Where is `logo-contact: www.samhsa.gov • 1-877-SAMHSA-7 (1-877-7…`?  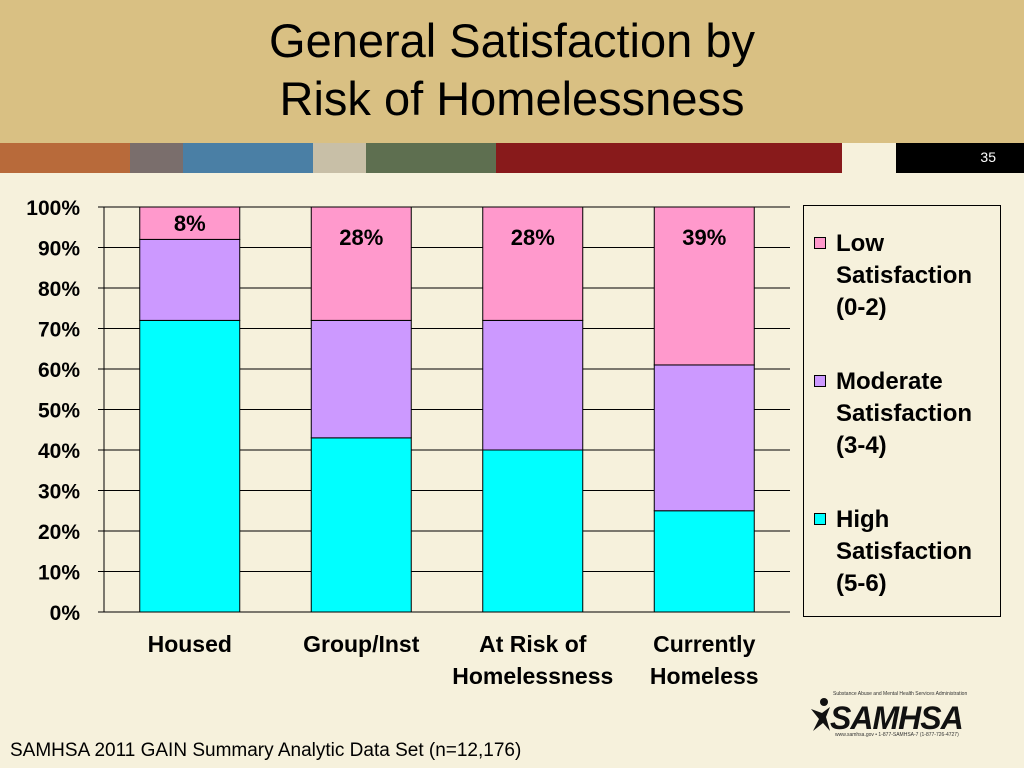
logo-contact: www.samhsa.gov • 1-877-SAMHSA-7 (1-877-7… is located at coordinates (897, 735).